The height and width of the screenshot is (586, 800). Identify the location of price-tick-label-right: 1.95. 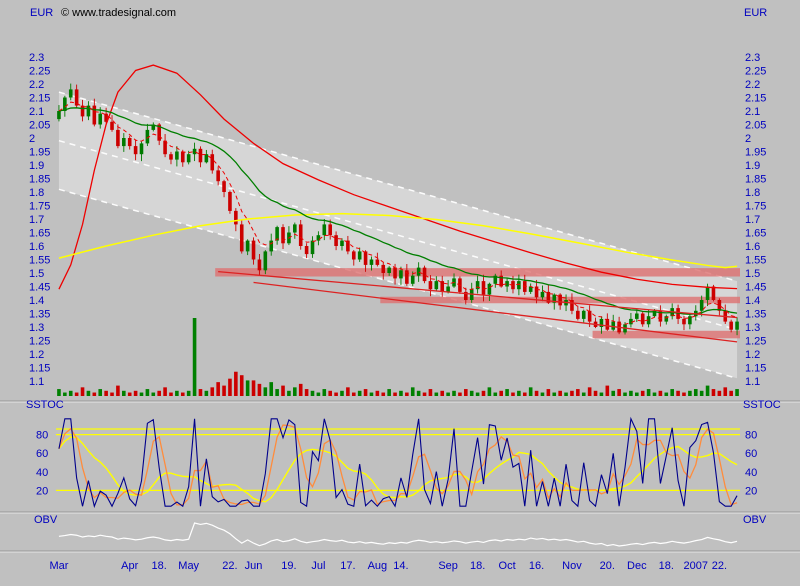
(755, 153).